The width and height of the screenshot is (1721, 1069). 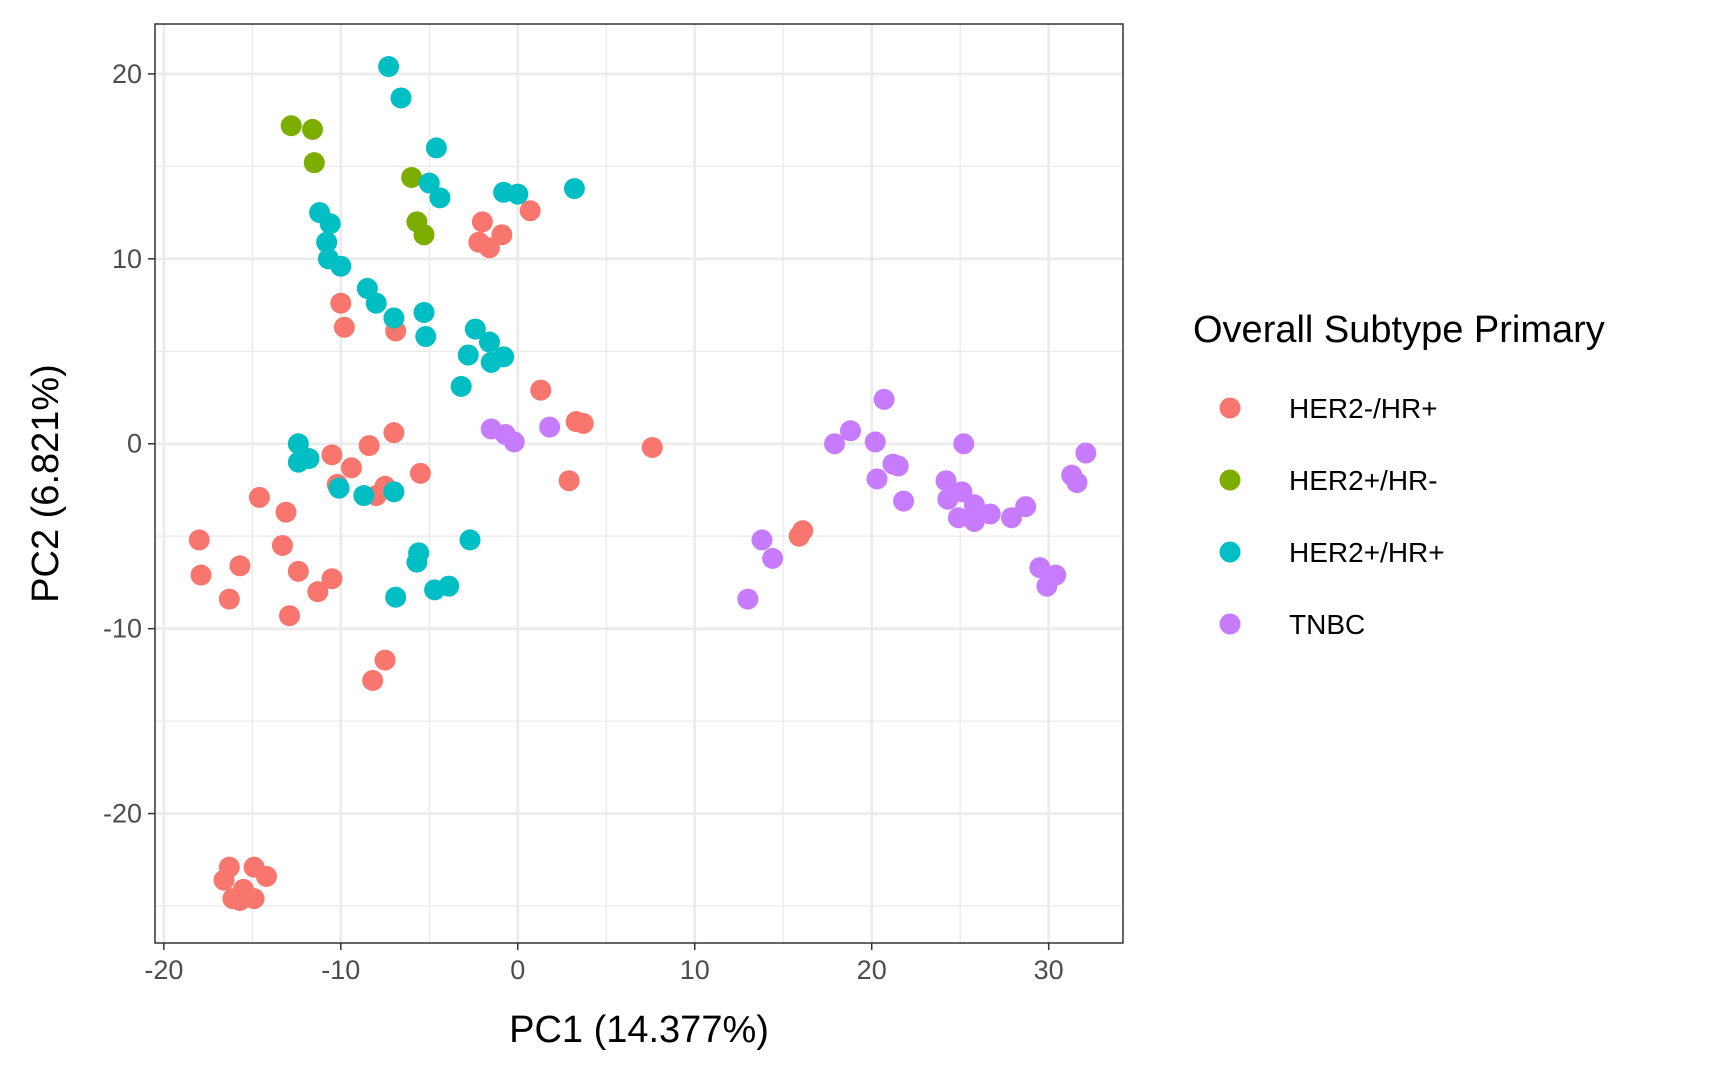 I want to click on y-axis-title: PC2 (6.821%), so click(x=46, y=483).